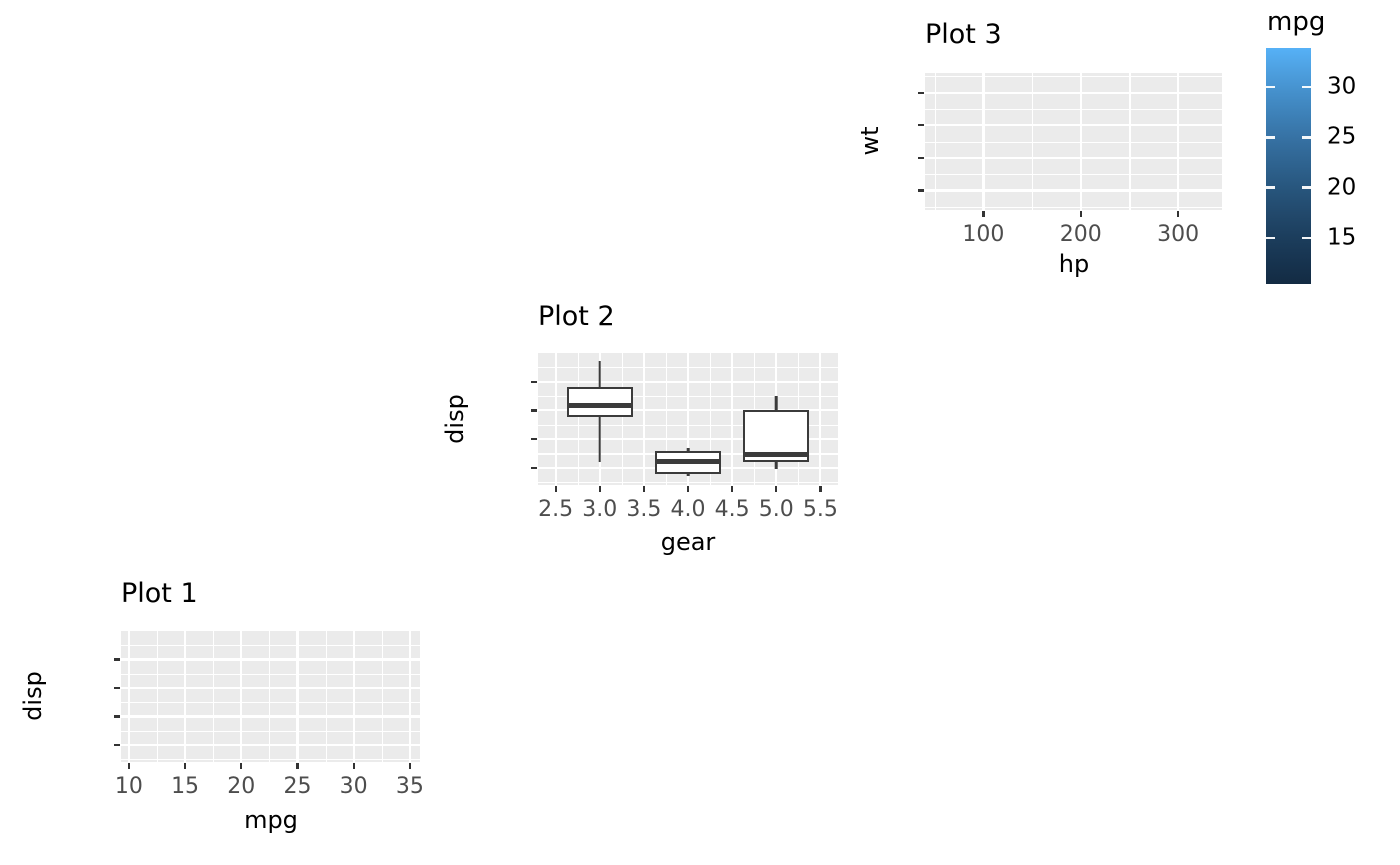 The width and height of the screenshot is (1400, 865). I want to click on box, so click(599, 402).